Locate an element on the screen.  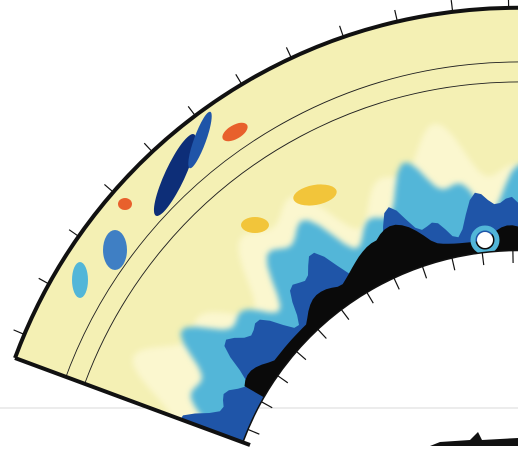
corner-mark is located at coordinates (474, 439).